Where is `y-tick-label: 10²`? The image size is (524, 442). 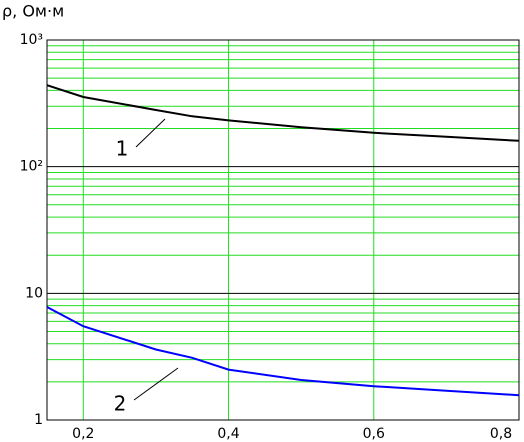 y-tick-label: 10² is located at coordinates (31, 167).